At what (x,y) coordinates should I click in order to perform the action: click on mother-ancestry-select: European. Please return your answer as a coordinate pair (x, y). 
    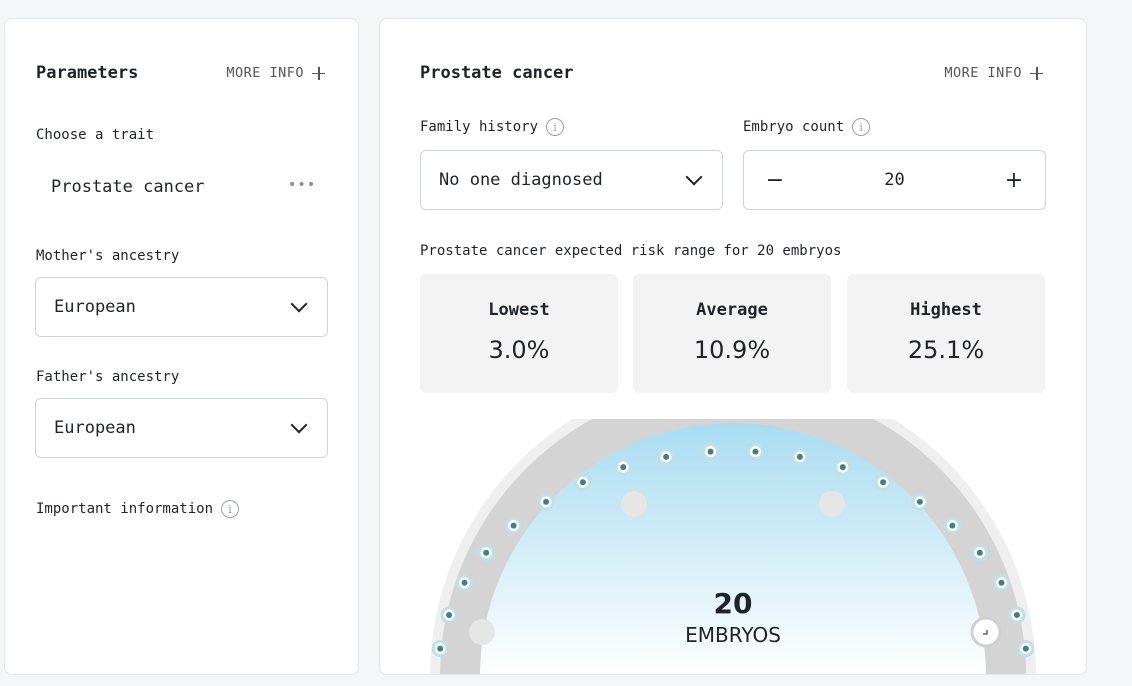
    Looking at the image, I should click on (181, 307).